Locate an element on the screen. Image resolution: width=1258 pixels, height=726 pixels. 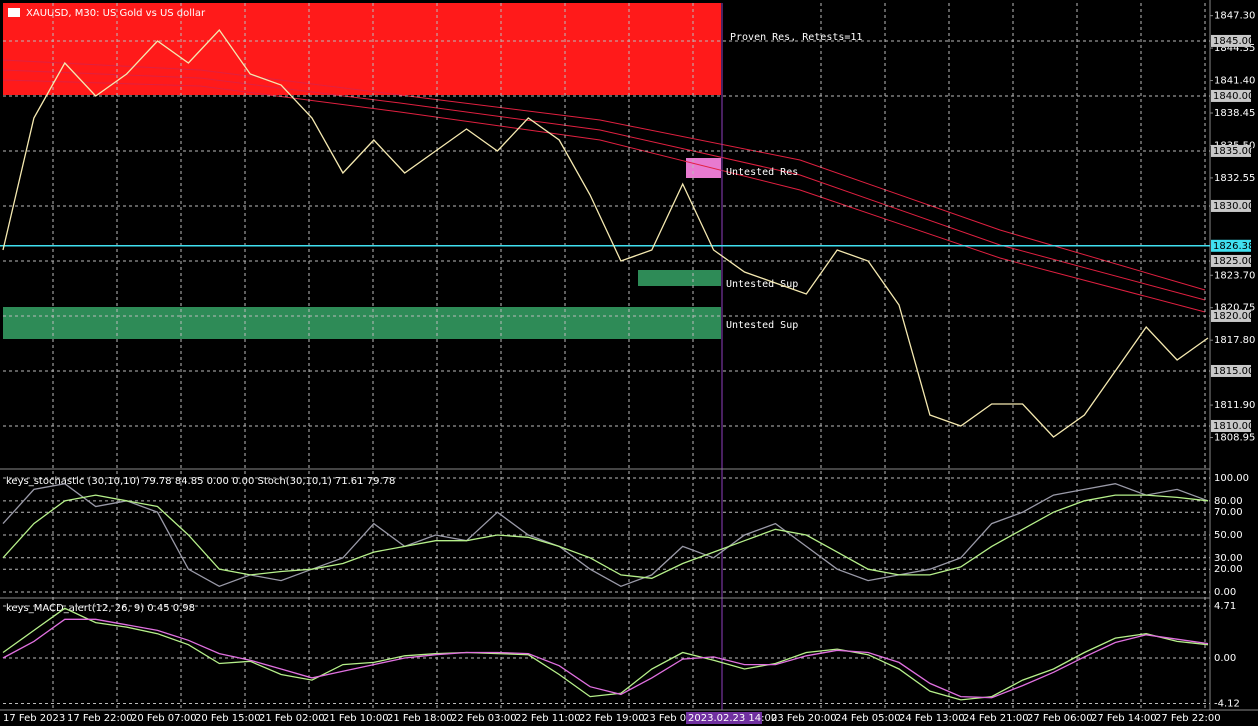
time-label: 27 Feb 14:00 is located at coordinates (1124, 718).